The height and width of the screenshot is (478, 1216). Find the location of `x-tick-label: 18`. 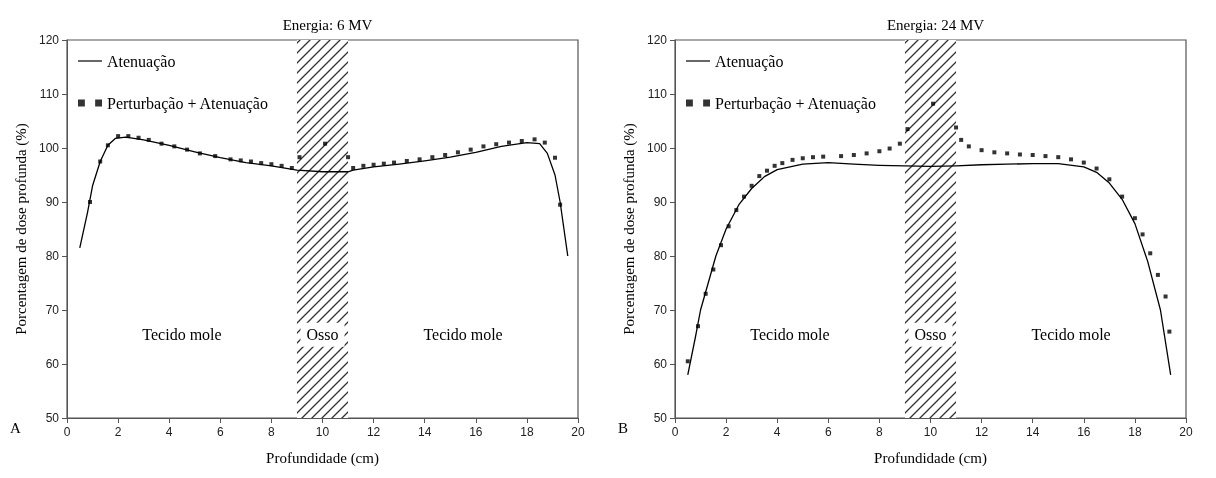

x-tick-label: 18 is located at coordinates (527, 432).